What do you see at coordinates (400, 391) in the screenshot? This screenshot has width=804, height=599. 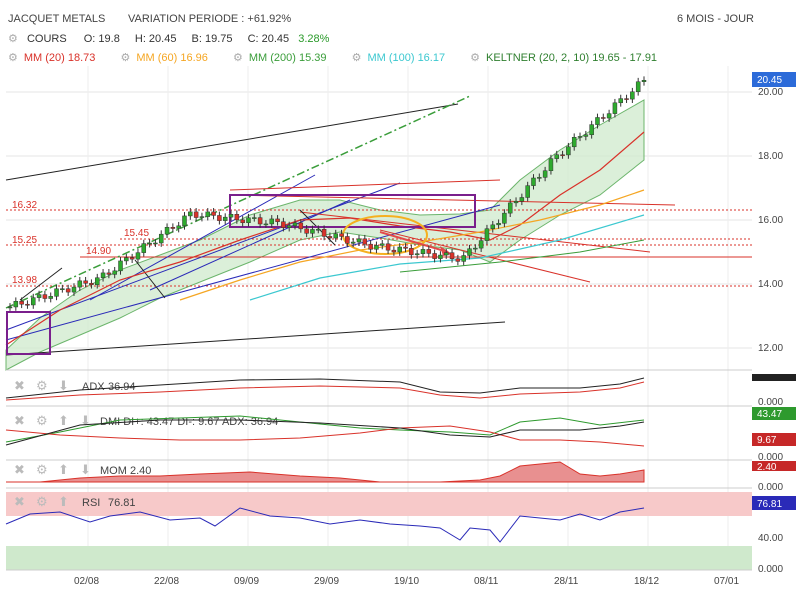 I see `adx-panel: ✖ ⚙ ⬇ ADX 36.94 0.000` at bounding box center [400, 391].